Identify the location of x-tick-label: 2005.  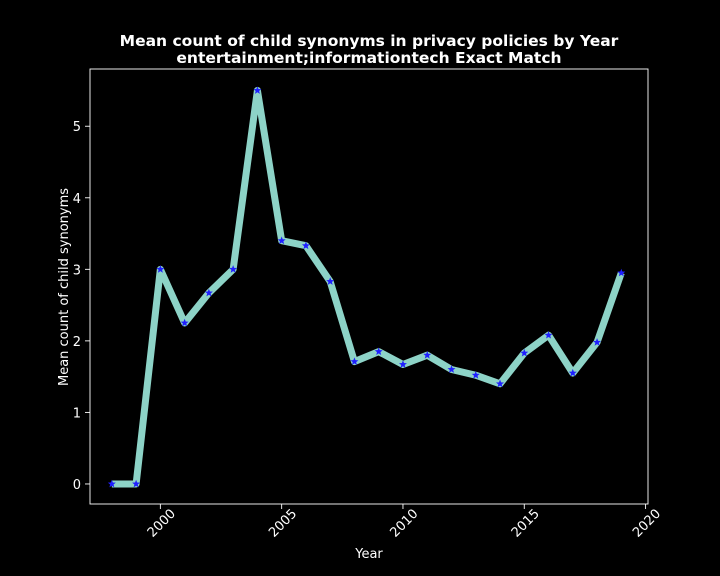
(283, 524).